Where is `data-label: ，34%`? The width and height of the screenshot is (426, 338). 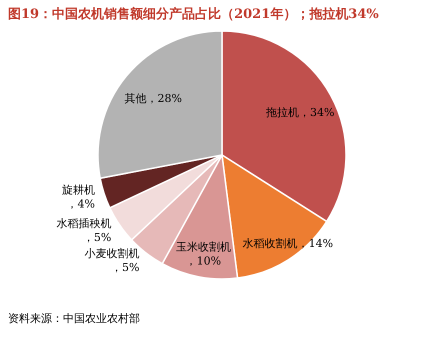
data-label: ，34% is located at coordinates (316, 112).